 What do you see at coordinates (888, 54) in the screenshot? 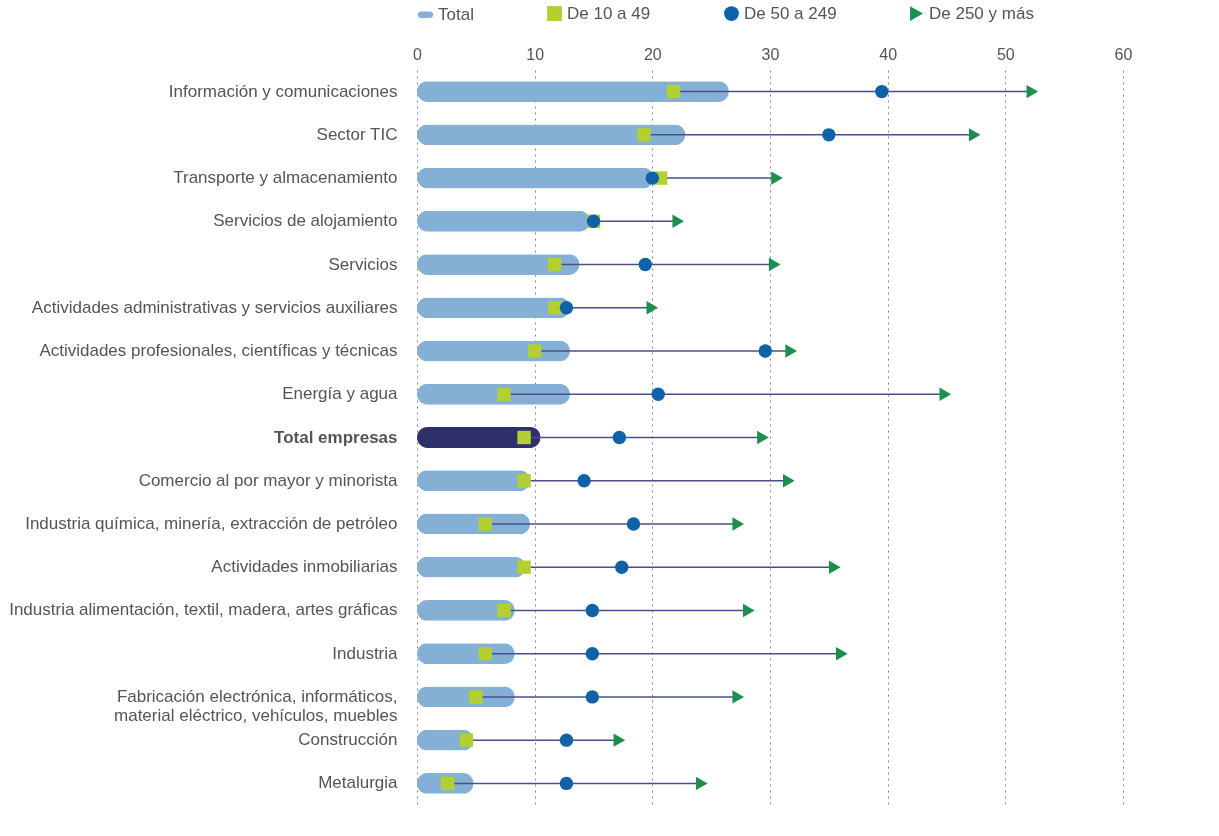
I see `x-tick-label: 40` at bounding box center [888, 54].